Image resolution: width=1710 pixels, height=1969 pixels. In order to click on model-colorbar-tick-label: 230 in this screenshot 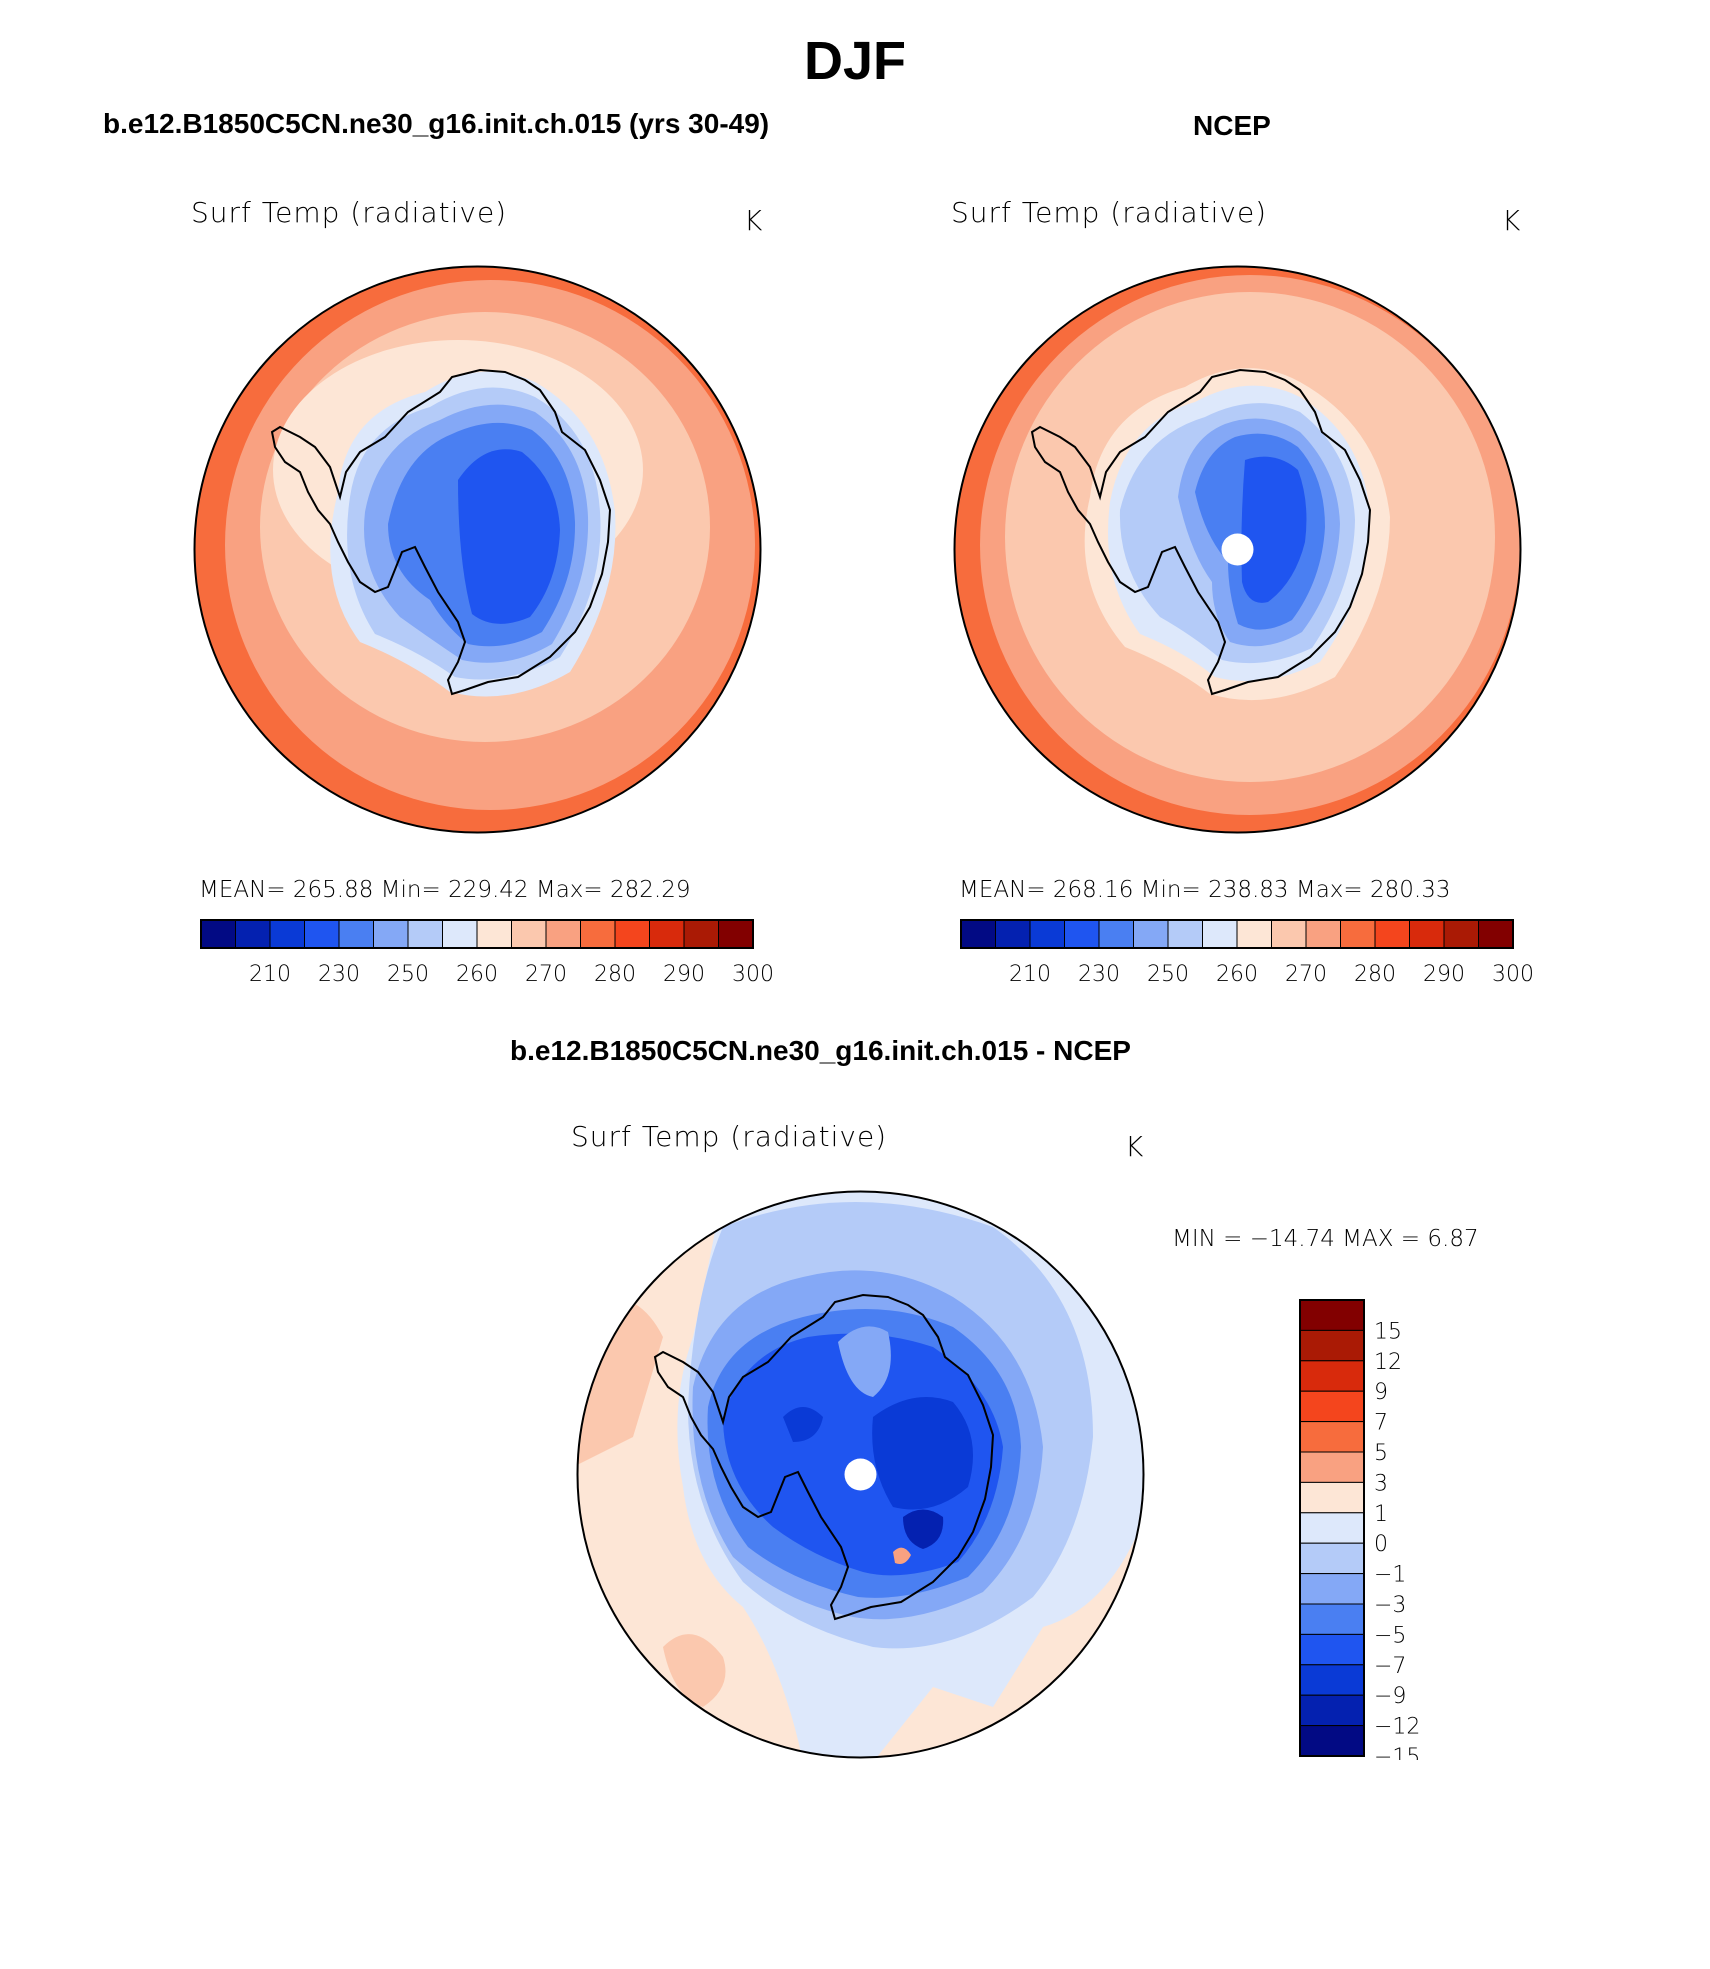, I will do `click(339, 974)`.